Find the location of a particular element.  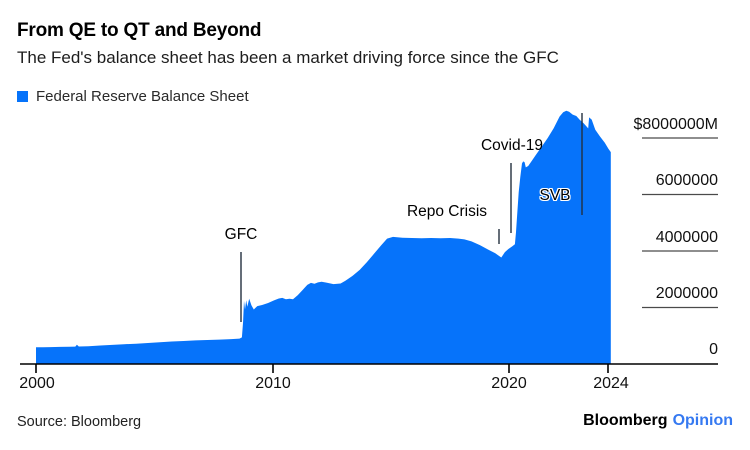

x-axis-tick-marks is located at coordinates (322, 368).